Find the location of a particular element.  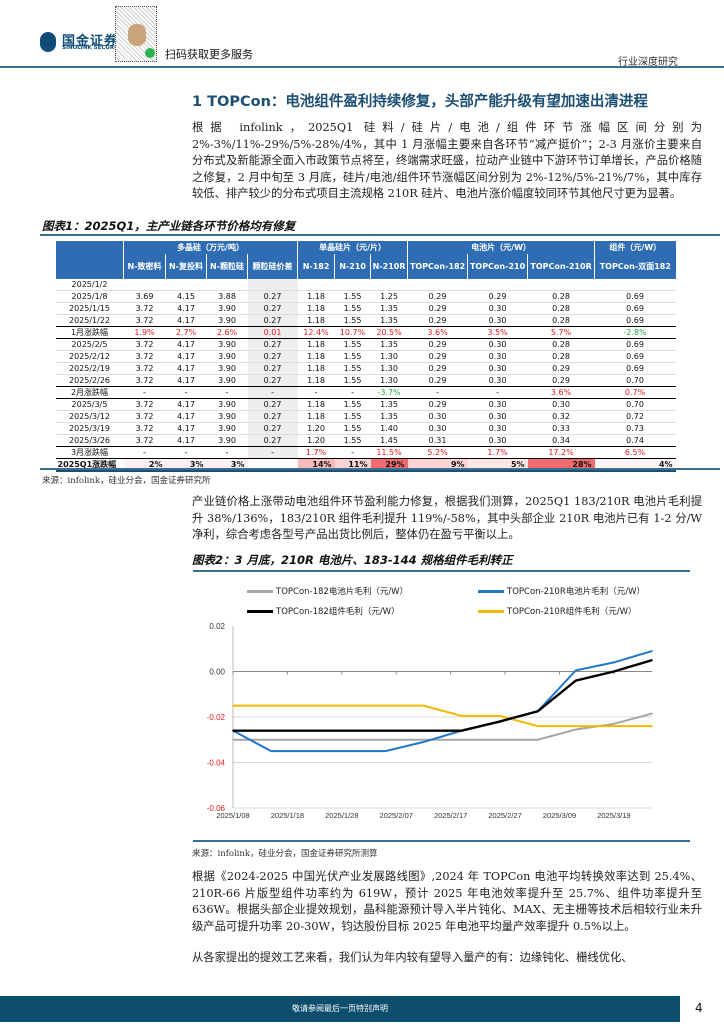

row-label: 2025/1/8 is located at coordinates (89, 297).